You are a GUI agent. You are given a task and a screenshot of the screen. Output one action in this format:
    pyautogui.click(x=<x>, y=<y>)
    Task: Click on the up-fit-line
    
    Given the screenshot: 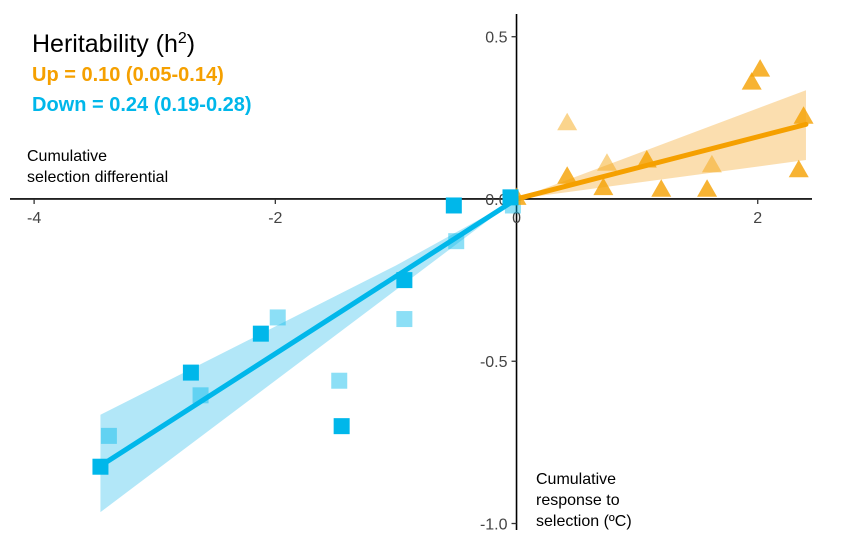 What is the action you would take?
    pyautogui.click(x=661, y=161)
    